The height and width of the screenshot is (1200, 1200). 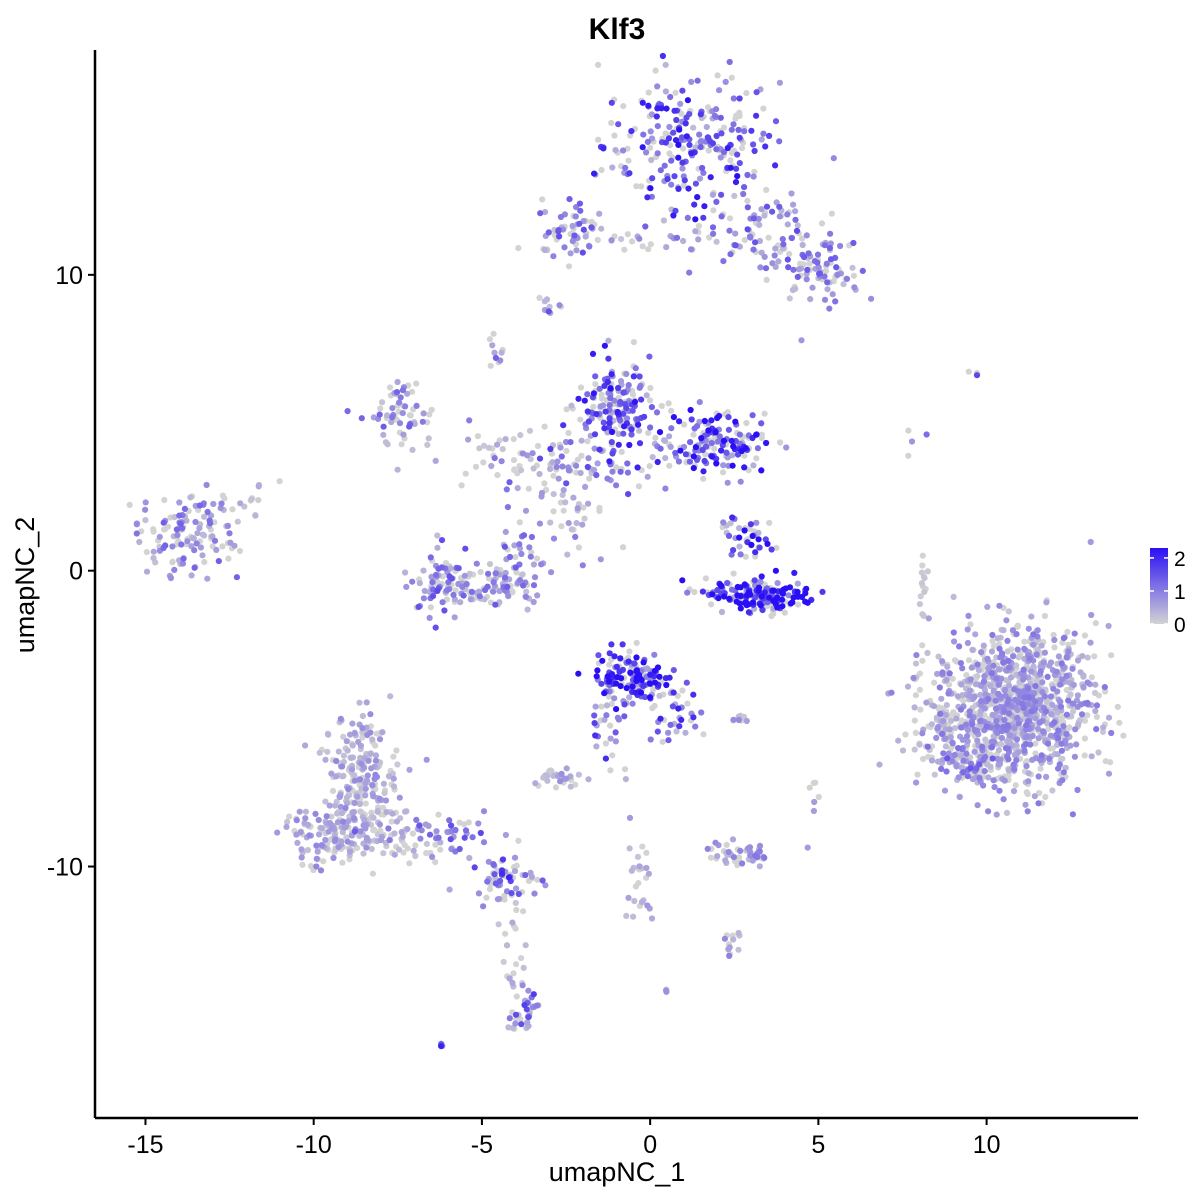 I want to click on colorbar-label: 1, so click(x=1180, y=592).